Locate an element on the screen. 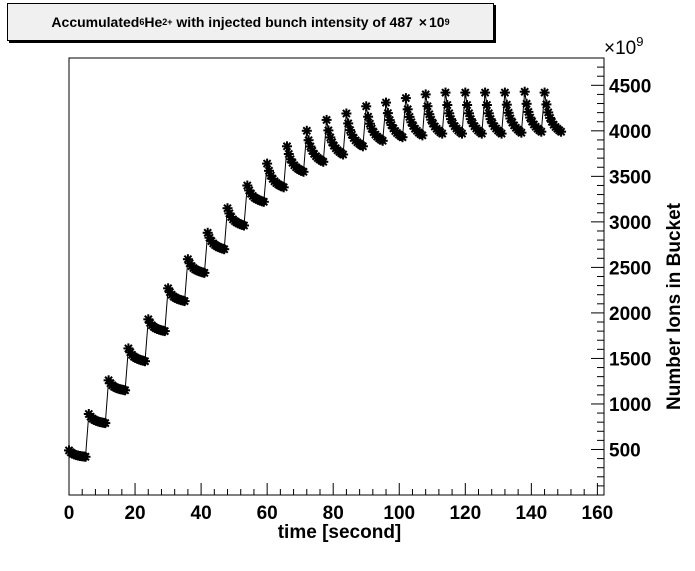  title-prefix: Accumulated is located at coordinates (95, 22).